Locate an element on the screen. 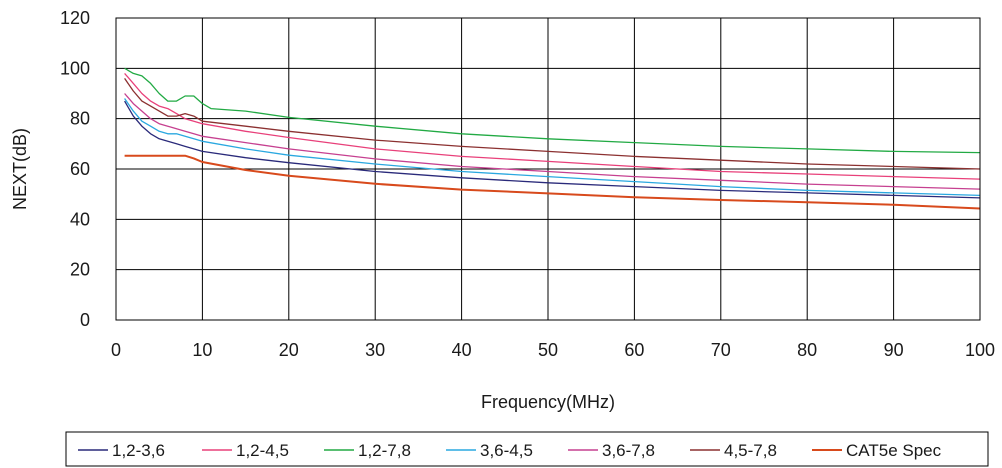  y-tick-labels: 0 20 40 60 80 100 120 is located at coordinates (75, 169).